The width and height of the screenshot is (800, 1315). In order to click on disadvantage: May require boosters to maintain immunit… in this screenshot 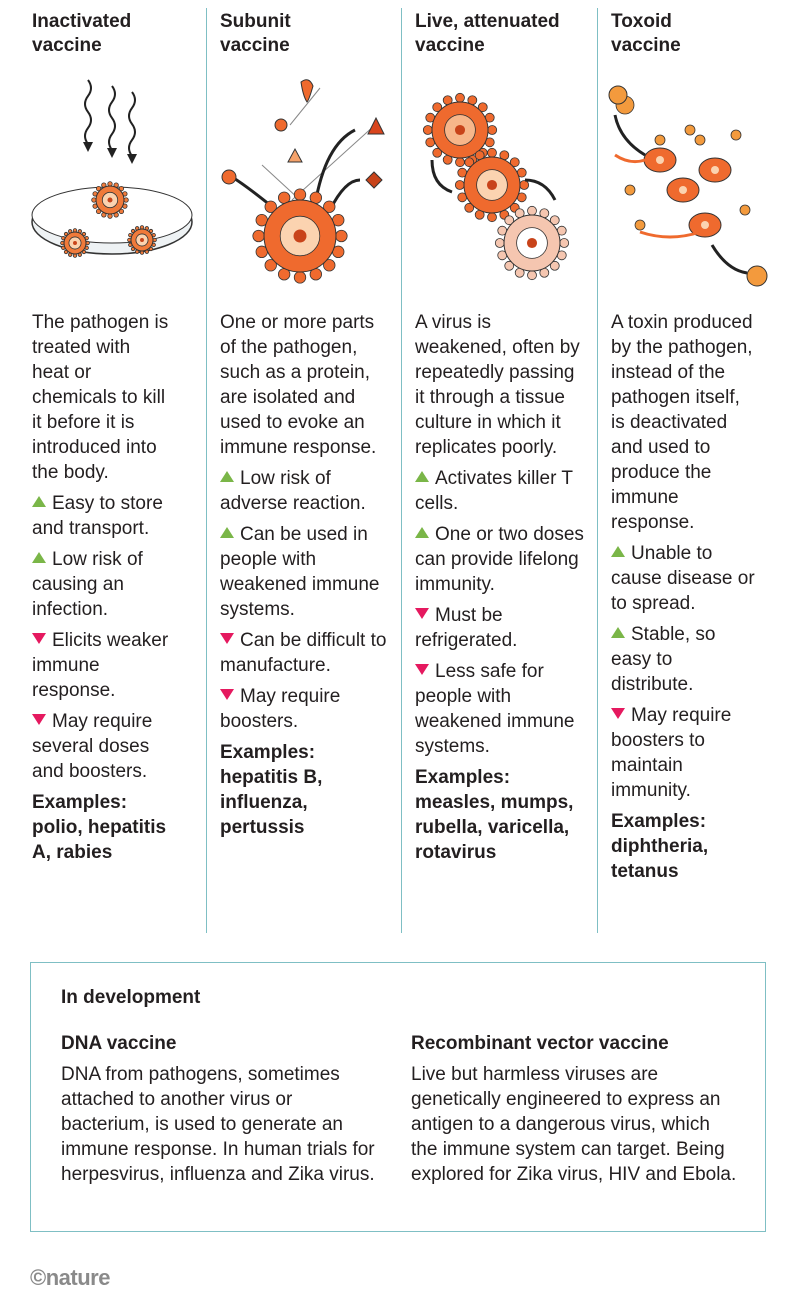, I will do `click(683, 753)`.